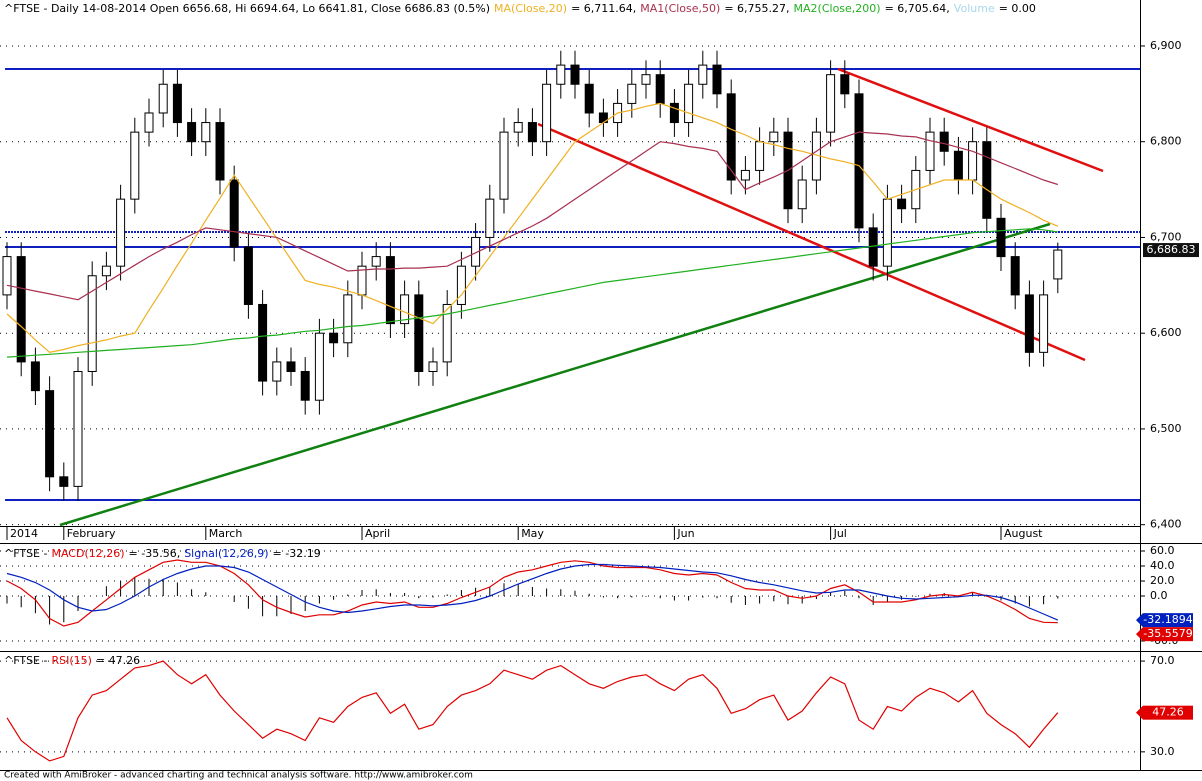 This screenshot has width=1202, height=781. I want to click on legend-name: RSI(15), so click(71, 660).